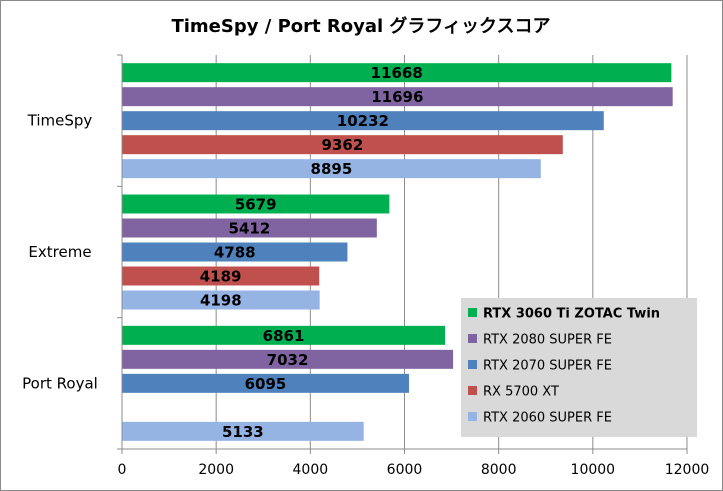 The width and height of the screenshot is (723, 491). What do you see at coordinates (687, 470) in the screenshot?
I see `x-tick-label: 12000` at bounding box center [687, 470].